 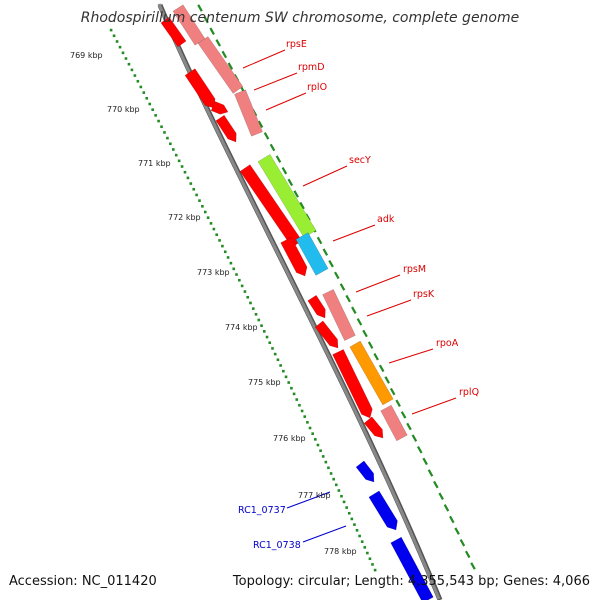 I want to click on rplO-gene, so click(x=226, y=128).